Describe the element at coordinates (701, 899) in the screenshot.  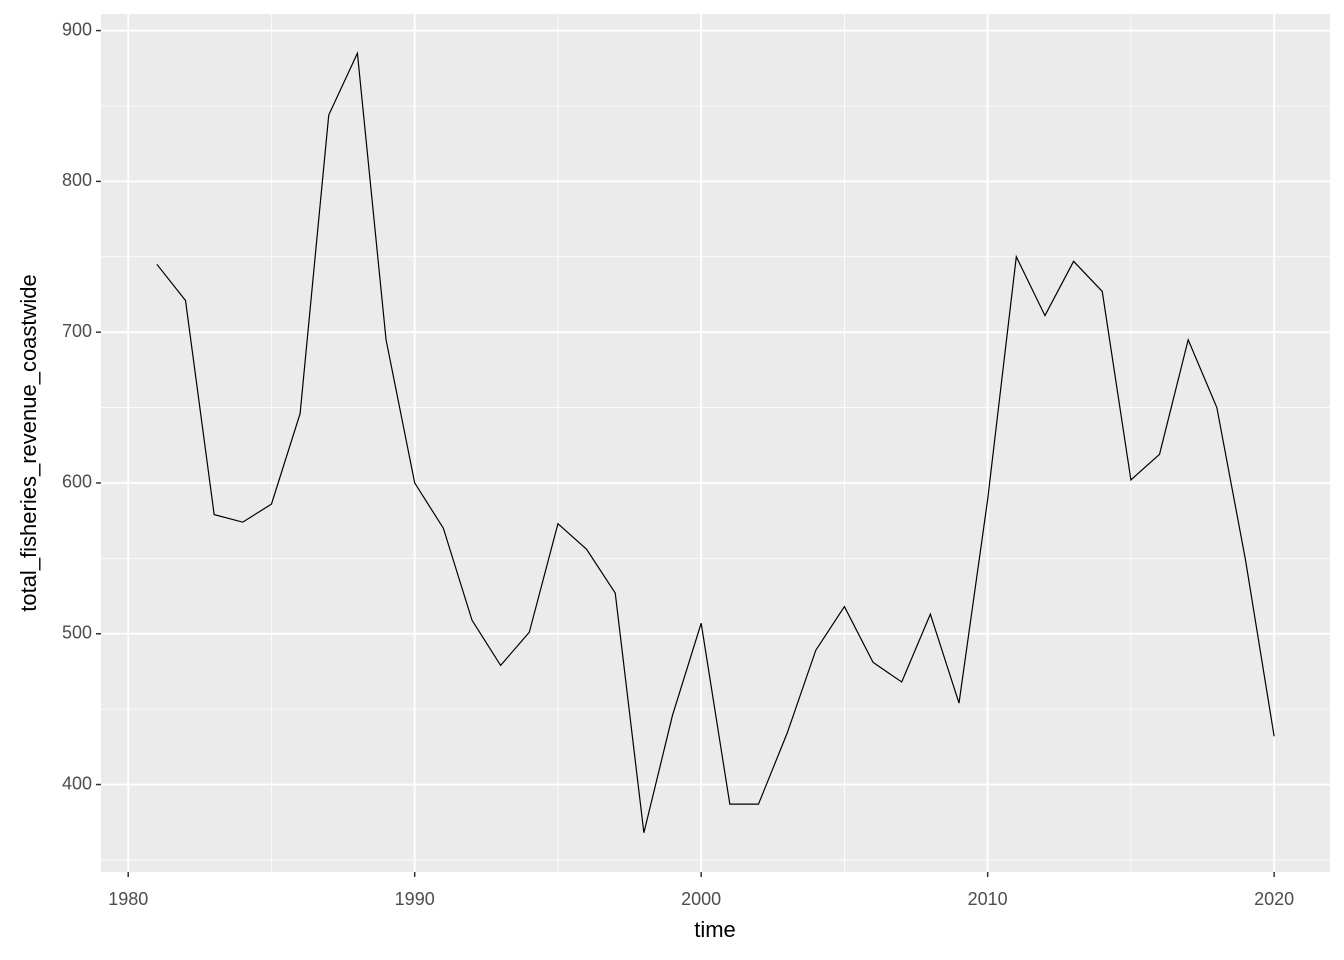
I see `x-tick-label: 2000` at that location.